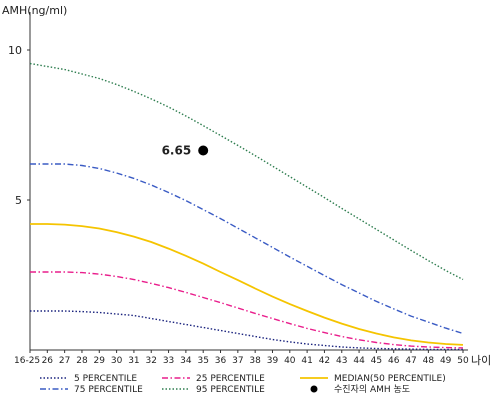  I want to click on patient-point-label: 6.65, so click(177, 151).